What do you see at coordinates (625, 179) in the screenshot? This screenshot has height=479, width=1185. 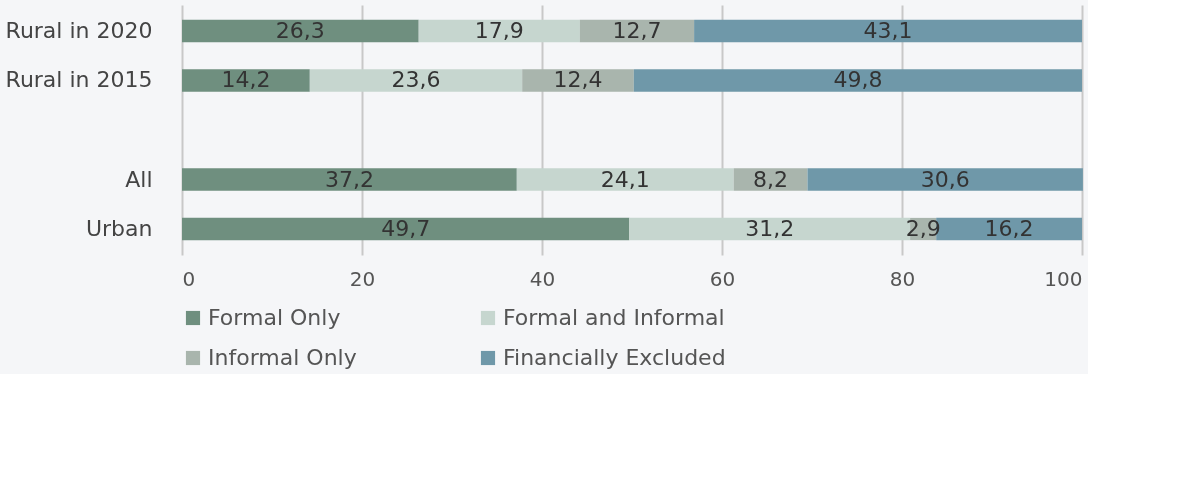 I see `data-label: 24,1` at bounding box center [625, 179].